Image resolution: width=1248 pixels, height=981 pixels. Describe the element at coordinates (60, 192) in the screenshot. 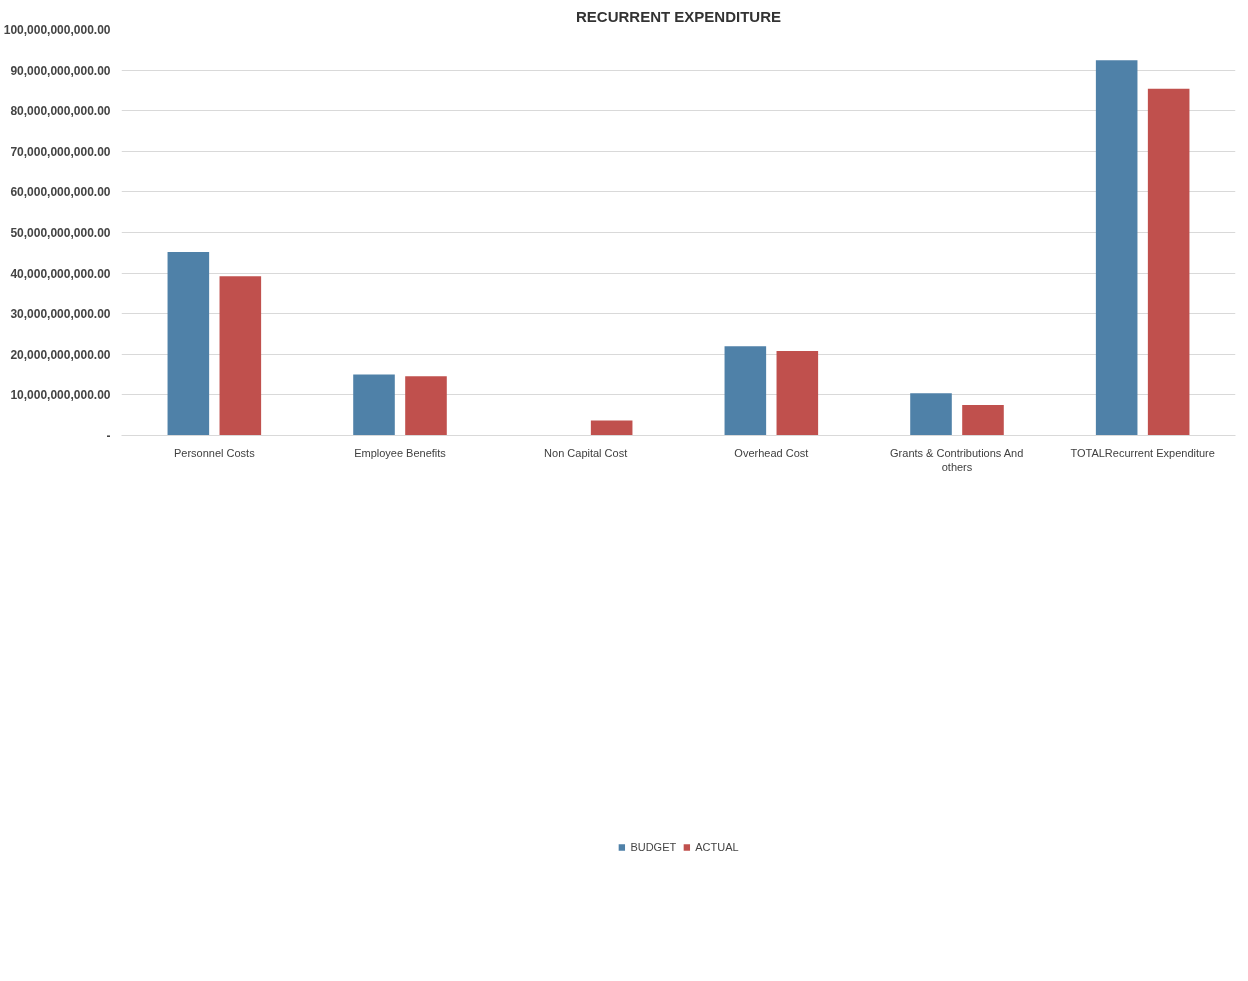

I see `y-tick-label: 60,000,000,000.00` at that location.